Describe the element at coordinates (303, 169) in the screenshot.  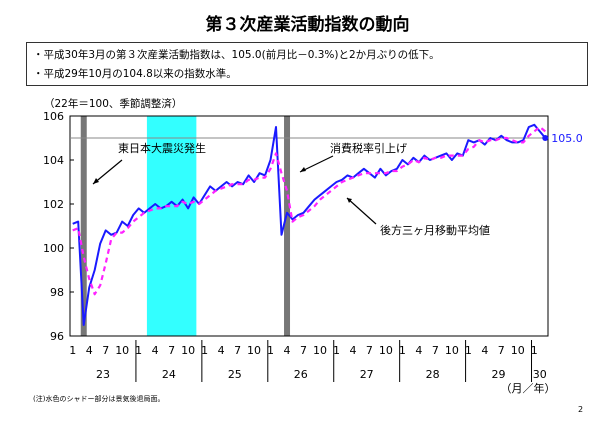
I see `annotation-tax-hike-arrowhead` at that location.